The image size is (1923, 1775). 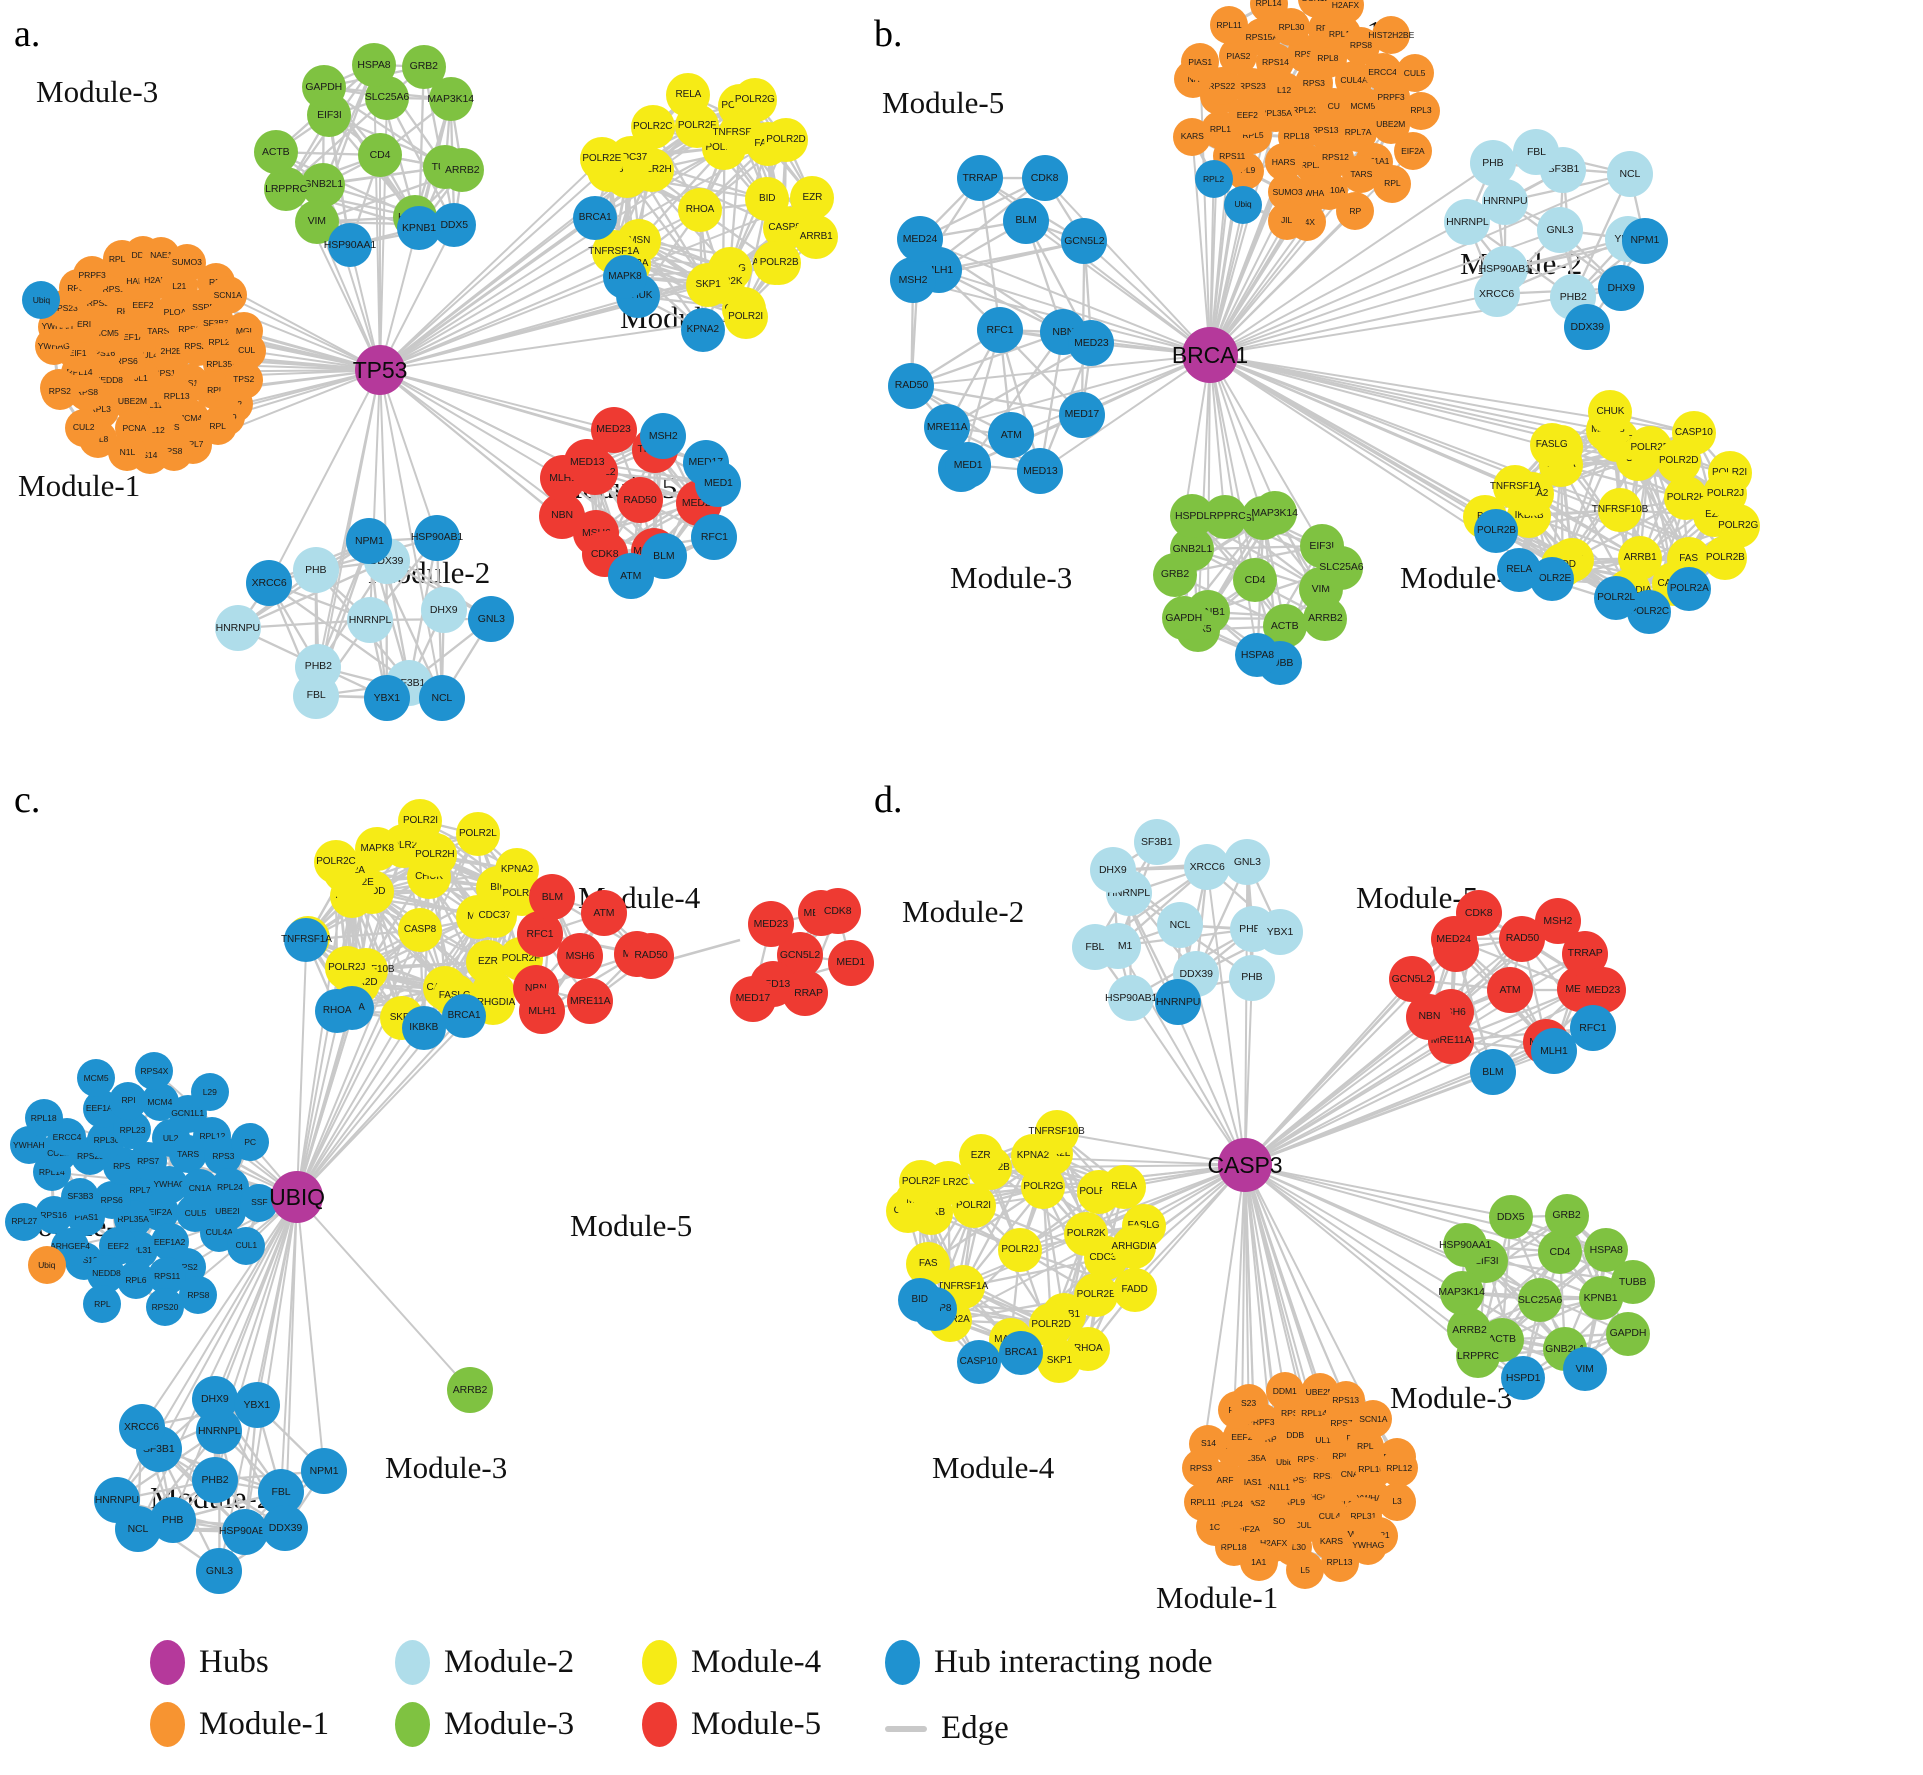 What do you see at coordinates (595, 217) in the screenshot?
I see `network-node: BRCA1` at bounding box center [595, 217].